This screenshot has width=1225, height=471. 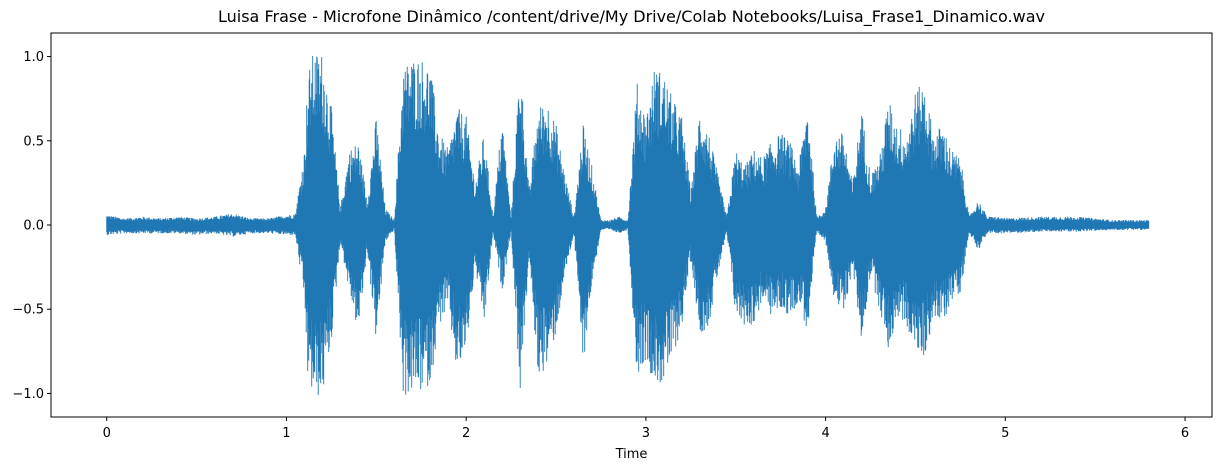 I want to click on x-tick-label: 2, so click(x=466, y=433).